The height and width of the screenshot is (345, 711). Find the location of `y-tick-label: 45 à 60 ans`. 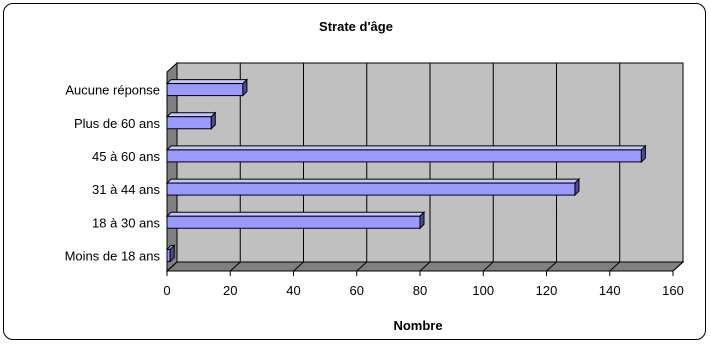

y-tick-label: 45 à 60 ans is located at coordinates (126, 156).